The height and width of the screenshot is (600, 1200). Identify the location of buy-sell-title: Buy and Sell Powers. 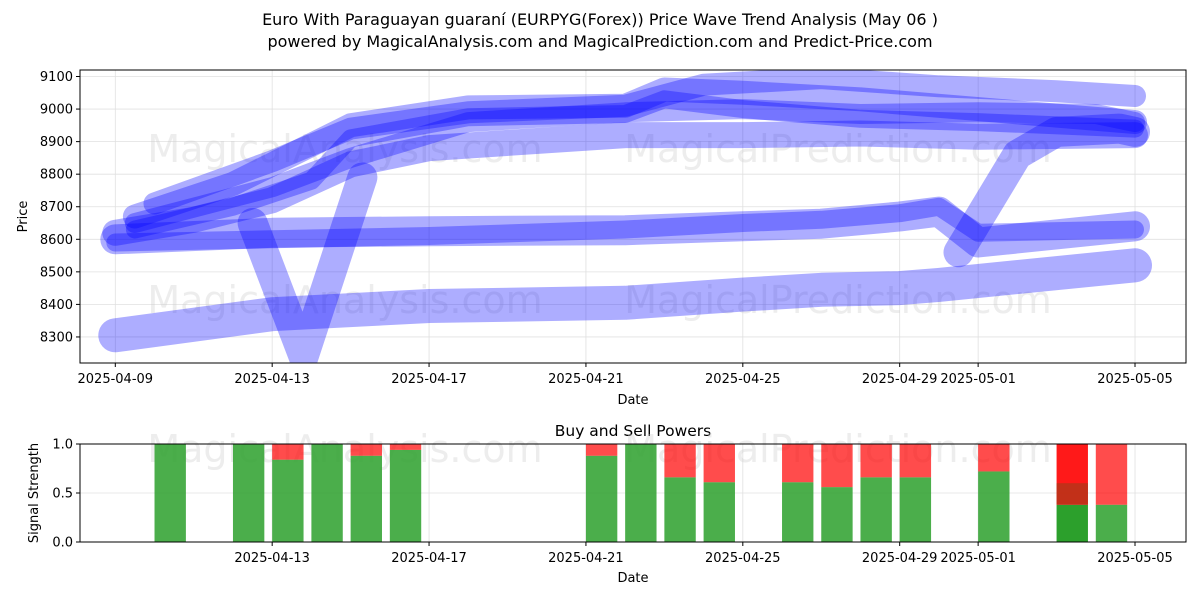
(633, 431).